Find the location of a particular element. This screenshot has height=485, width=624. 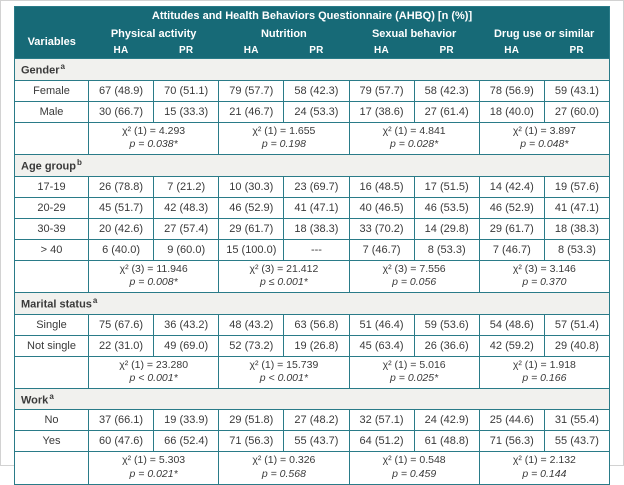

p-value: p = 0.166 is located at coordinates (544, 378).